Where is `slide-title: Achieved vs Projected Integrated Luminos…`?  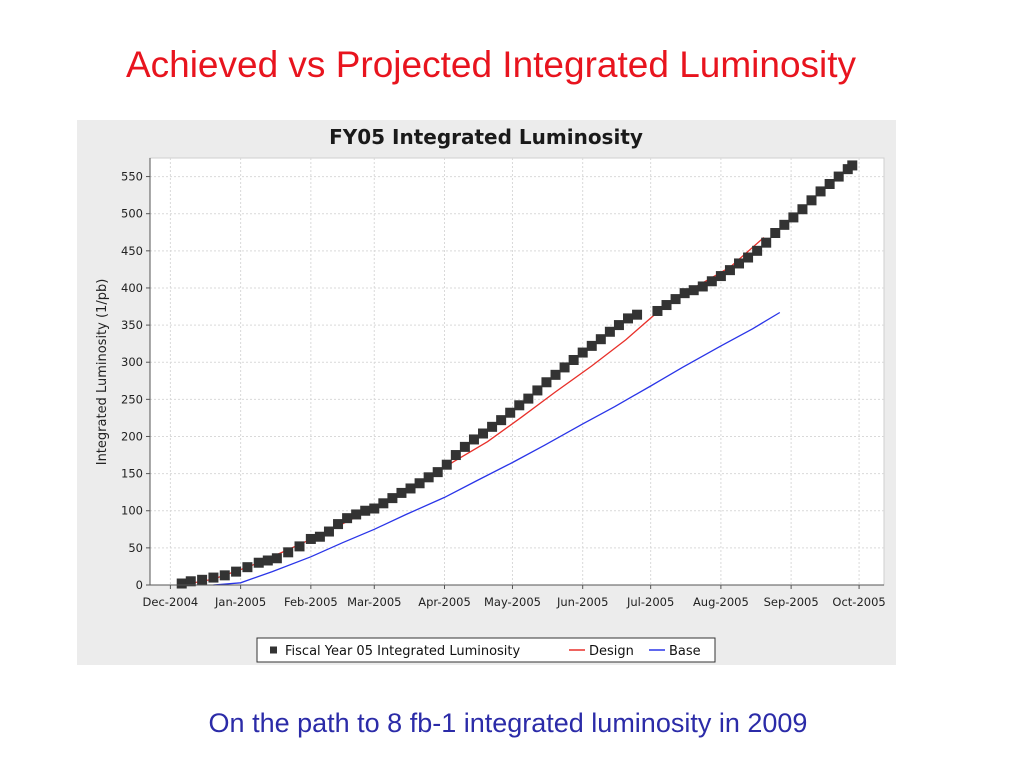 slide-title: Achieved vs Projected Integrated Luminos… is located at coordinates (491, 64).